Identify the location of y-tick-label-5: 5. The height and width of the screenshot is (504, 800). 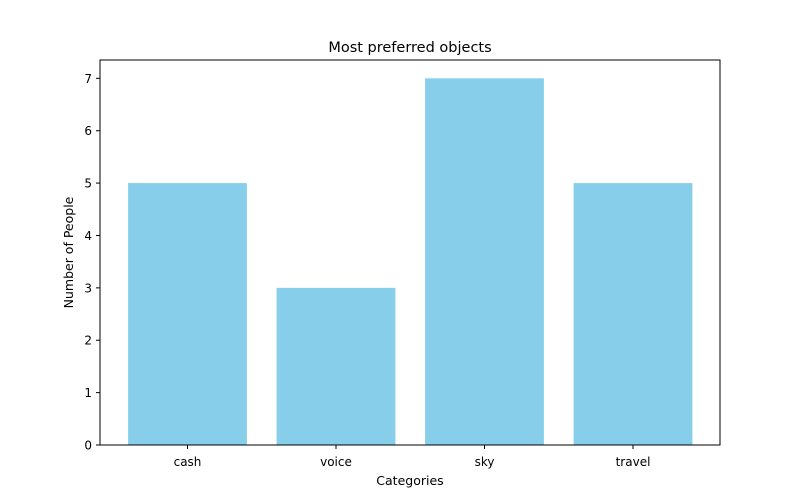
(88, 184).